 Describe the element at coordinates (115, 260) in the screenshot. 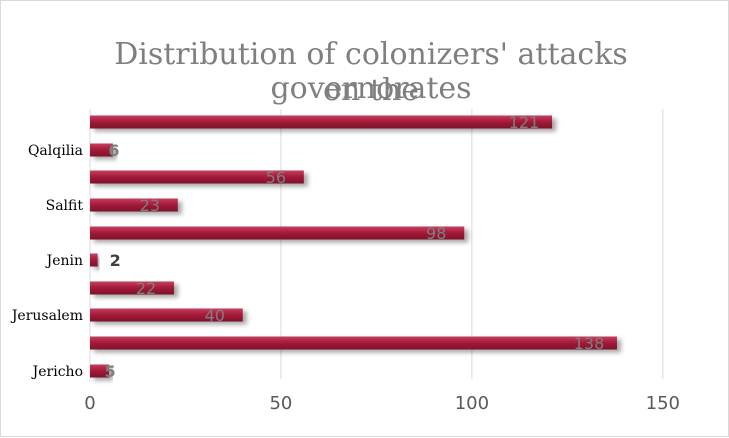

I see `value-label-5: 2` at that location.